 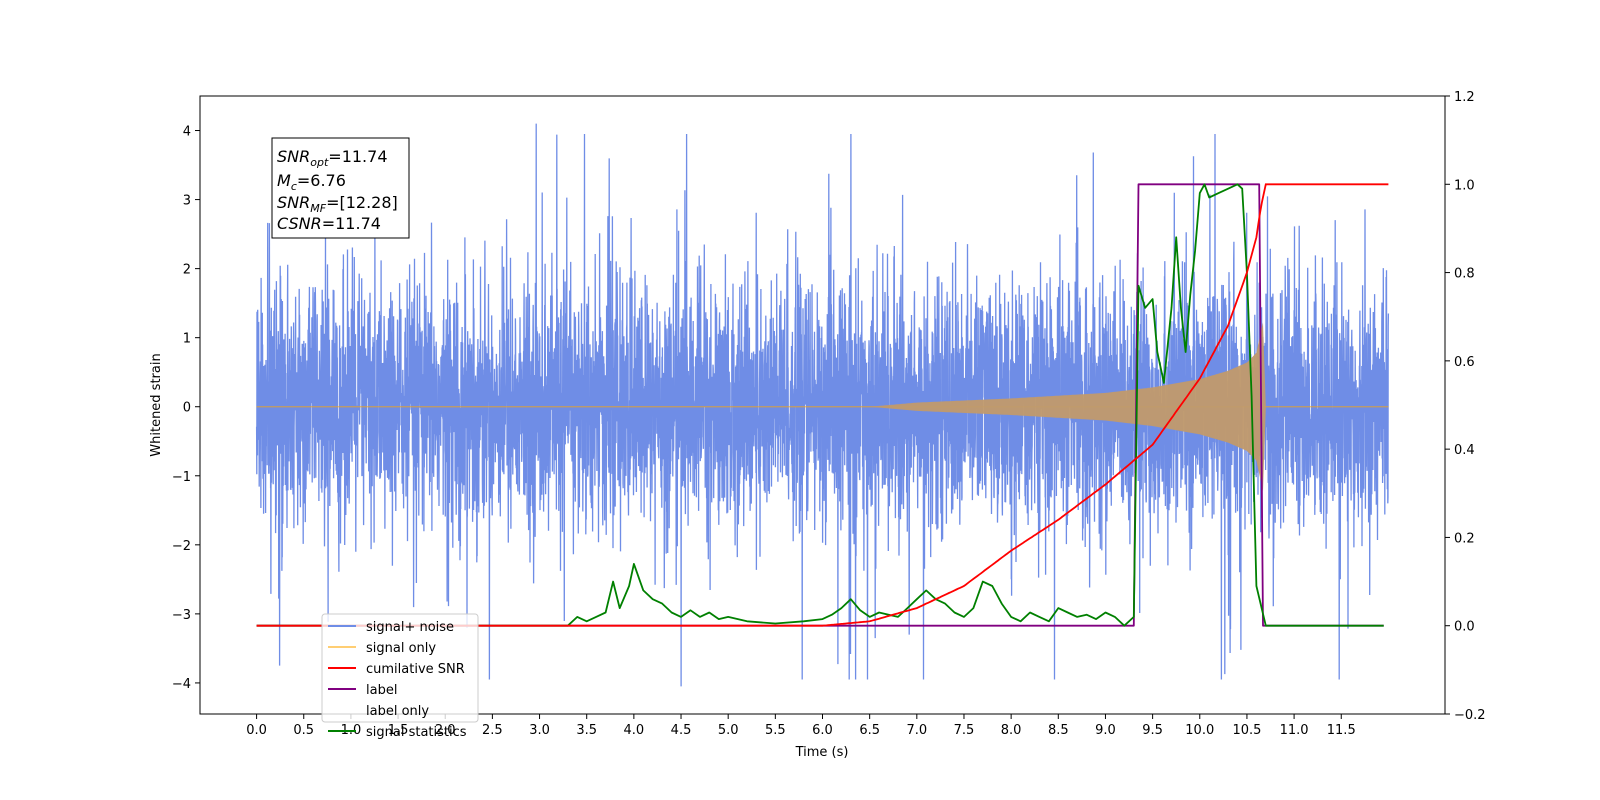 What do you see at coordinates (1341, 730) in the screenshot?
I see `x-tick-label: 11.5` at bounding box center [1341, 730].